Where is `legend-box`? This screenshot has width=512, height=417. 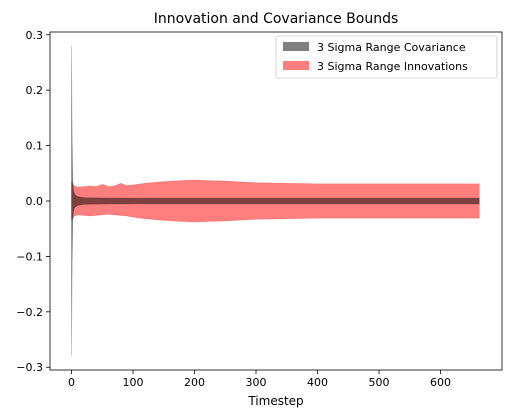
legend-box is located at coordinates (386, 57).